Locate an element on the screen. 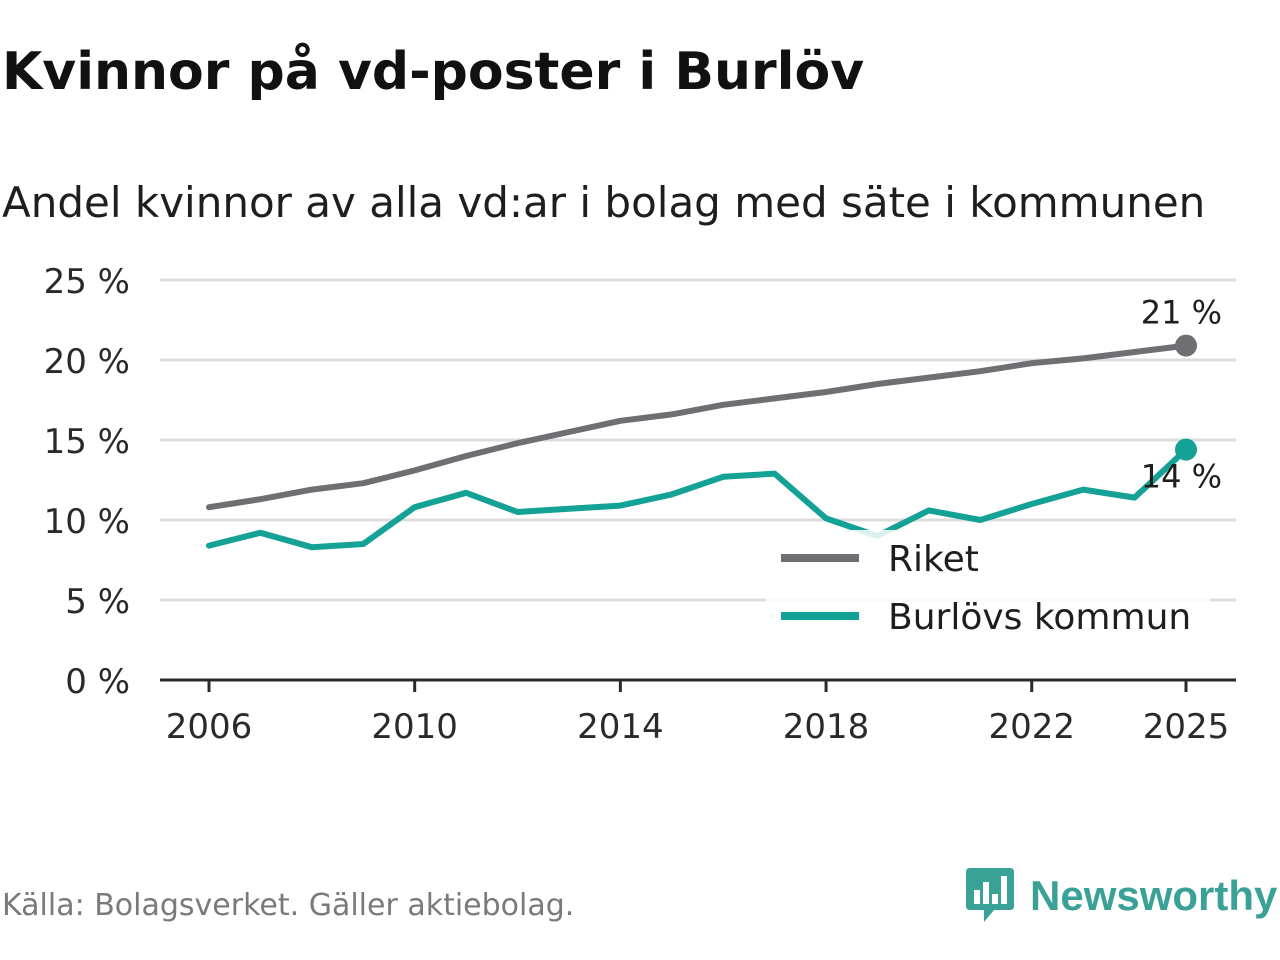 The image size is (1280, 960). legend: Riket Burlövs kommun is located at coordinates (988, 592).